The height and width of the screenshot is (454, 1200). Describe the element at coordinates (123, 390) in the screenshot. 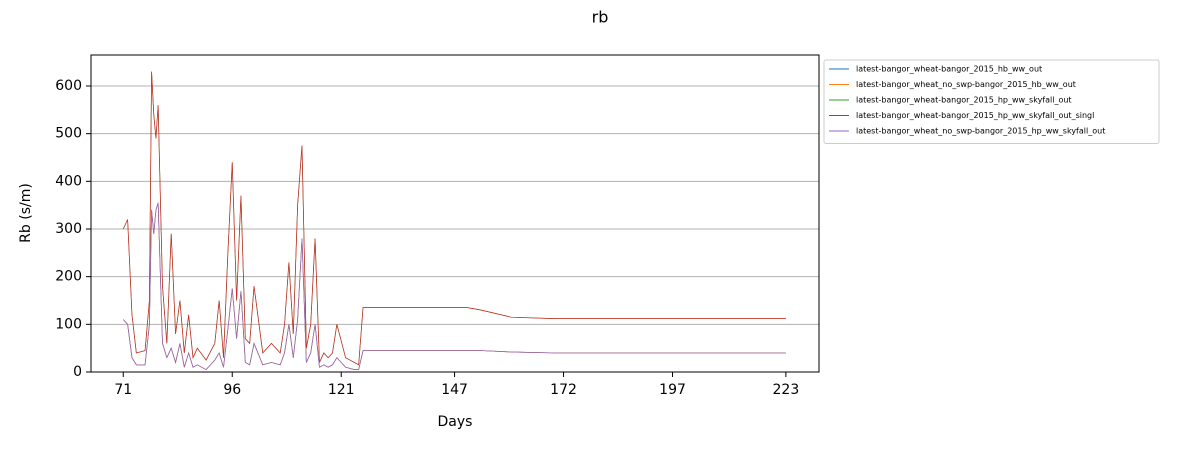

I see `x-tick-label: 71` at that location.